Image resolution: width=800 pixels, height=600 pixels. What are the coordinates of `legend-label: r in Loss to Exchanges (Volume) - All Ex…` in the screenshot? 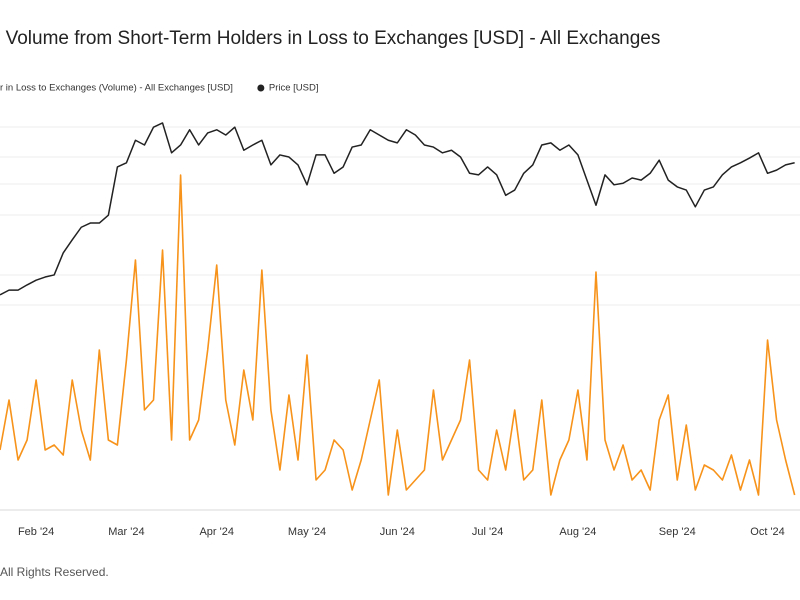 It's located at (116, 88).